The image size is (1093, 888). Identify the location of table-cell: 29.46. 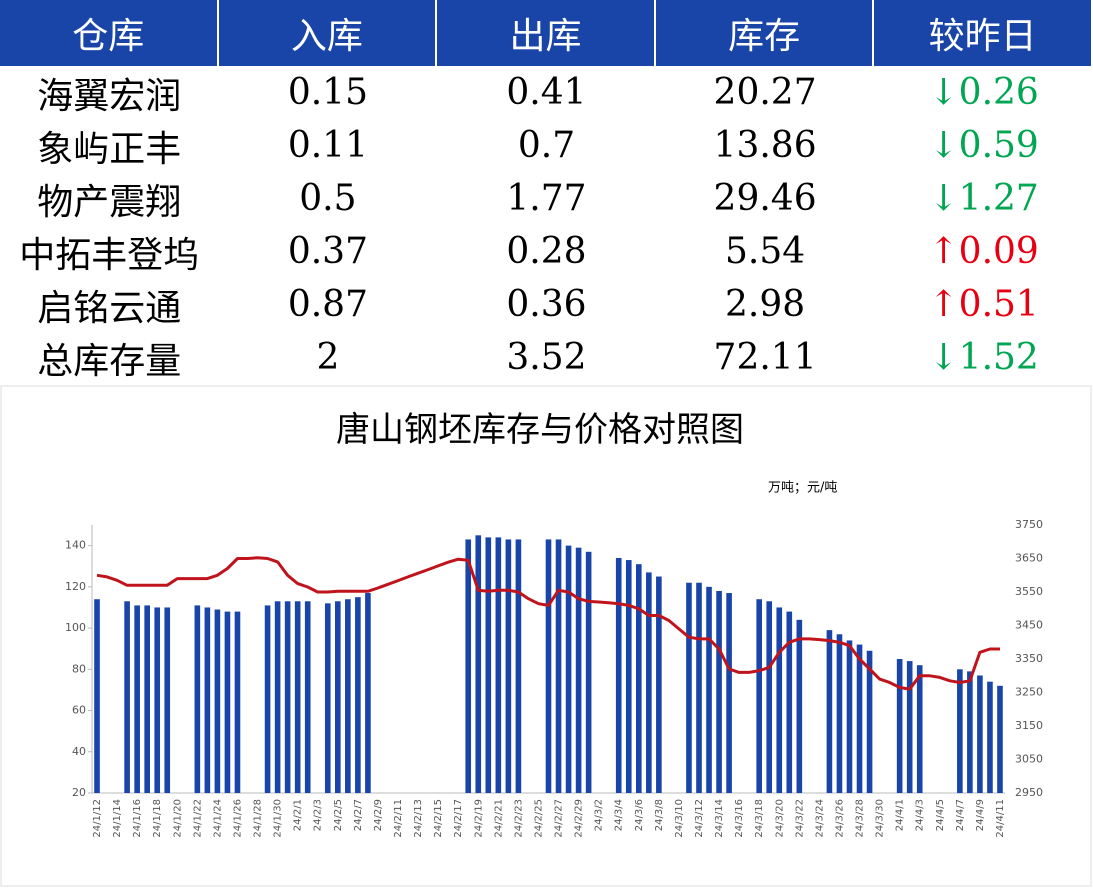
(765, 198).